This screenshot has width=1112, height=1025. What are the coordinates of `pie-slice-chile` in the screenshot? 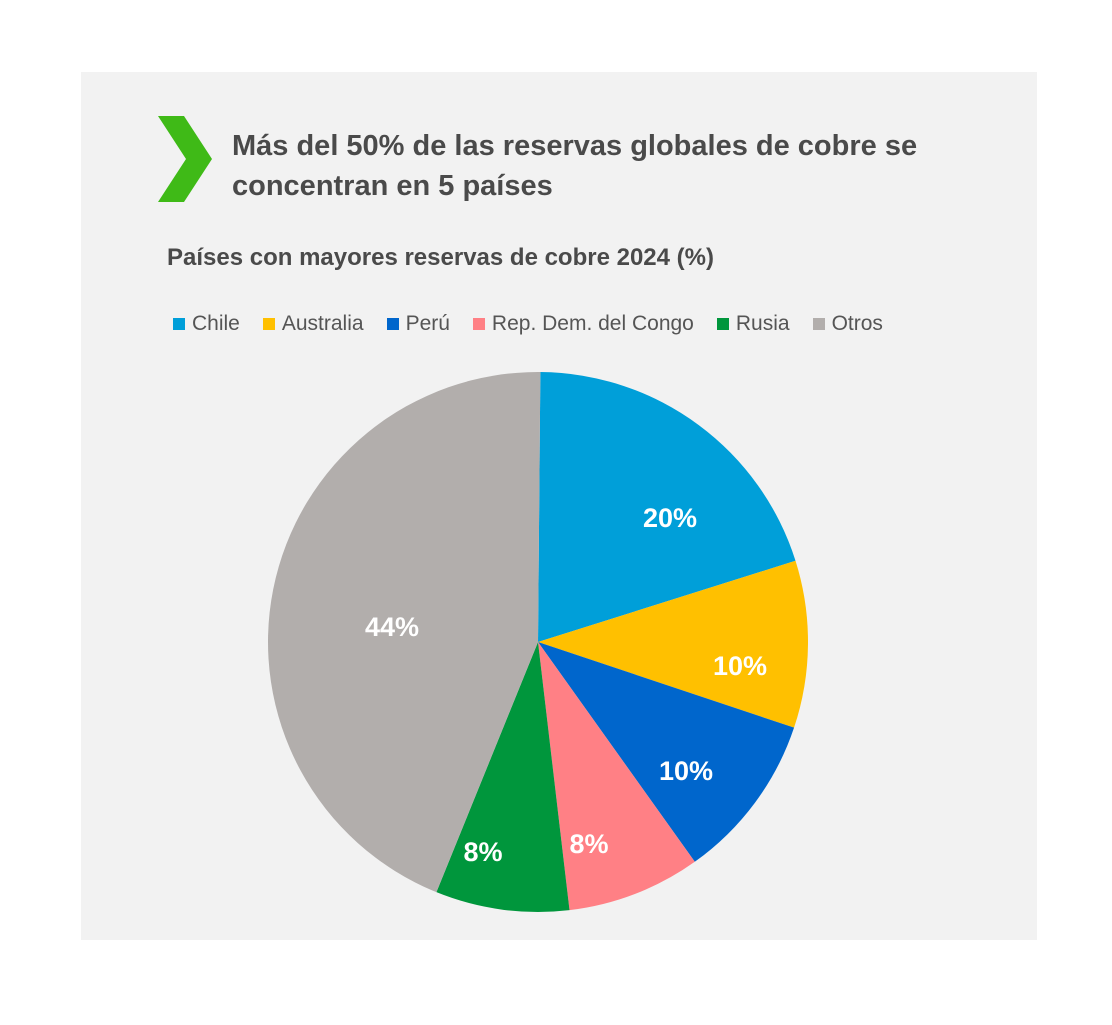 It's located at (667, 507).